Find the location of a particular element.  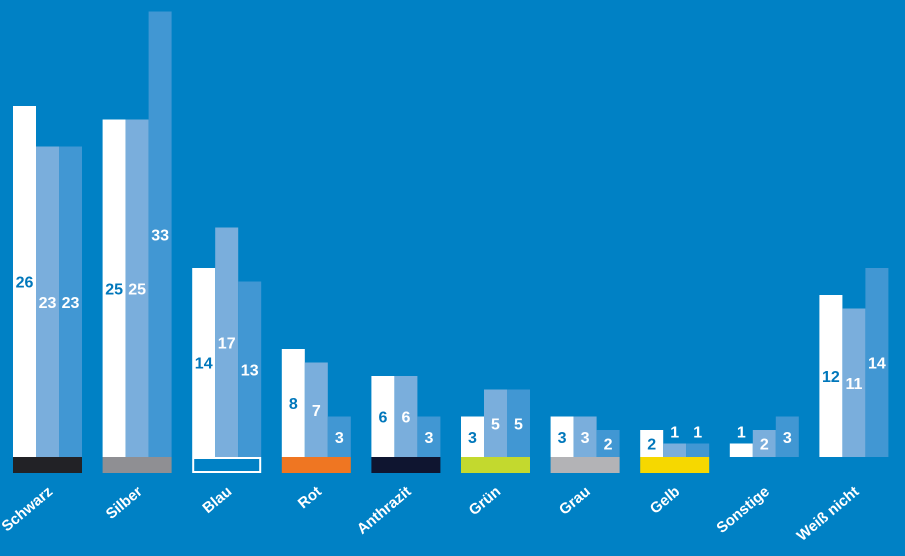

data-label-0-1: 23 is located at coordinates (48, 303).